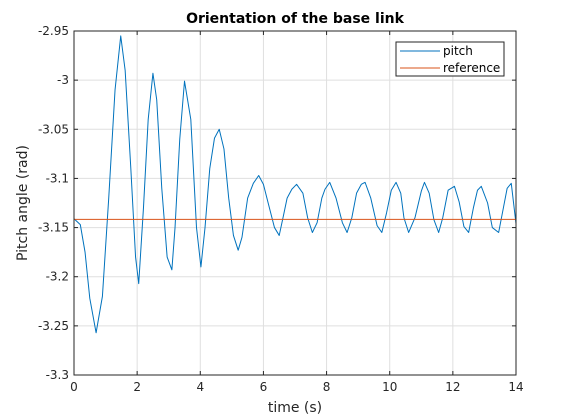 The height and width of the screenshot is (420, 570). I want to click on y-tick-label: -3.15, so click(53, 228).